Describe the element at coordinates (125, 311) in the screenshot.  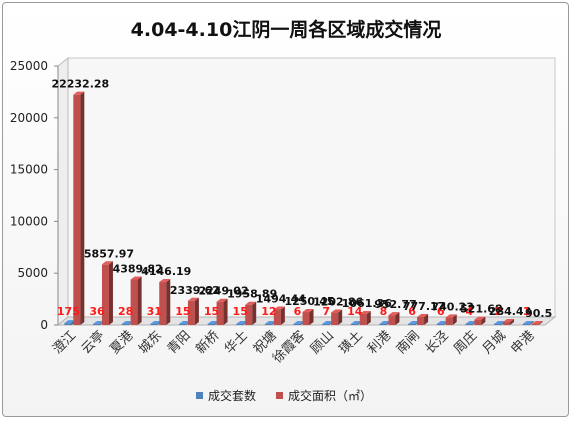
I see `data-label-units: 28` at that location.